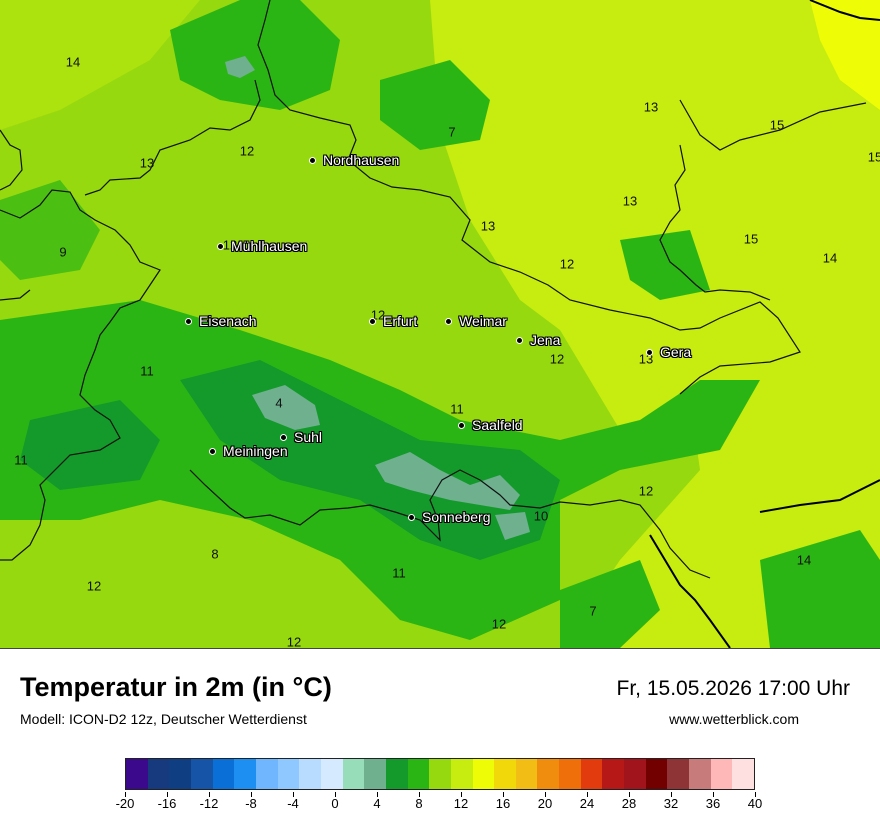  Describe the element at coordinates (545, 340) in the screenshot. I see `city-label: Jena` at that location.